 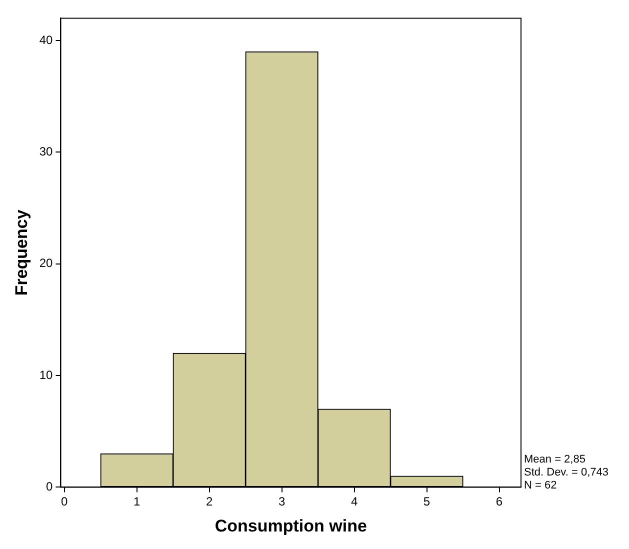 What do you see at coordinates (46, 375) in the screenshot?
I see `y-tick-label: 10` at bounding box center [46, 375].